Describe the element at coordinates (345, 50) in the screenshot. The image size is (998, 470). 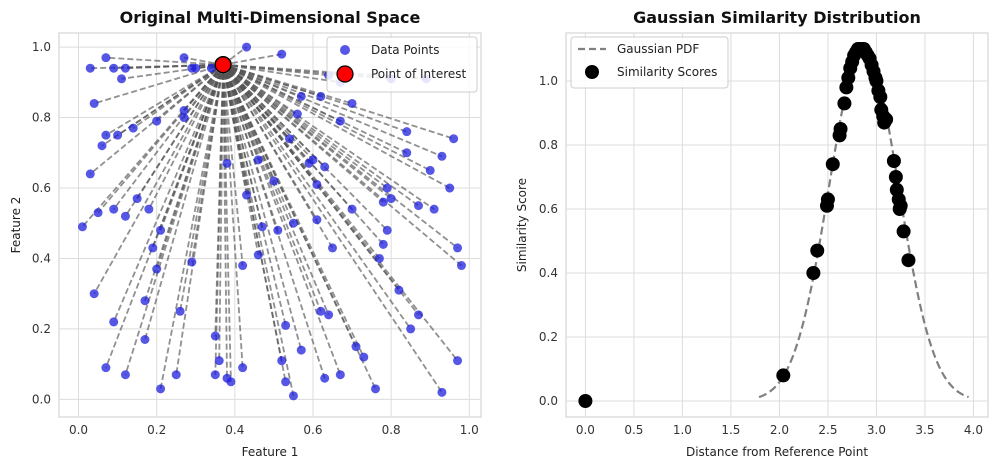
I see `legend-data-points-marker` at that location.